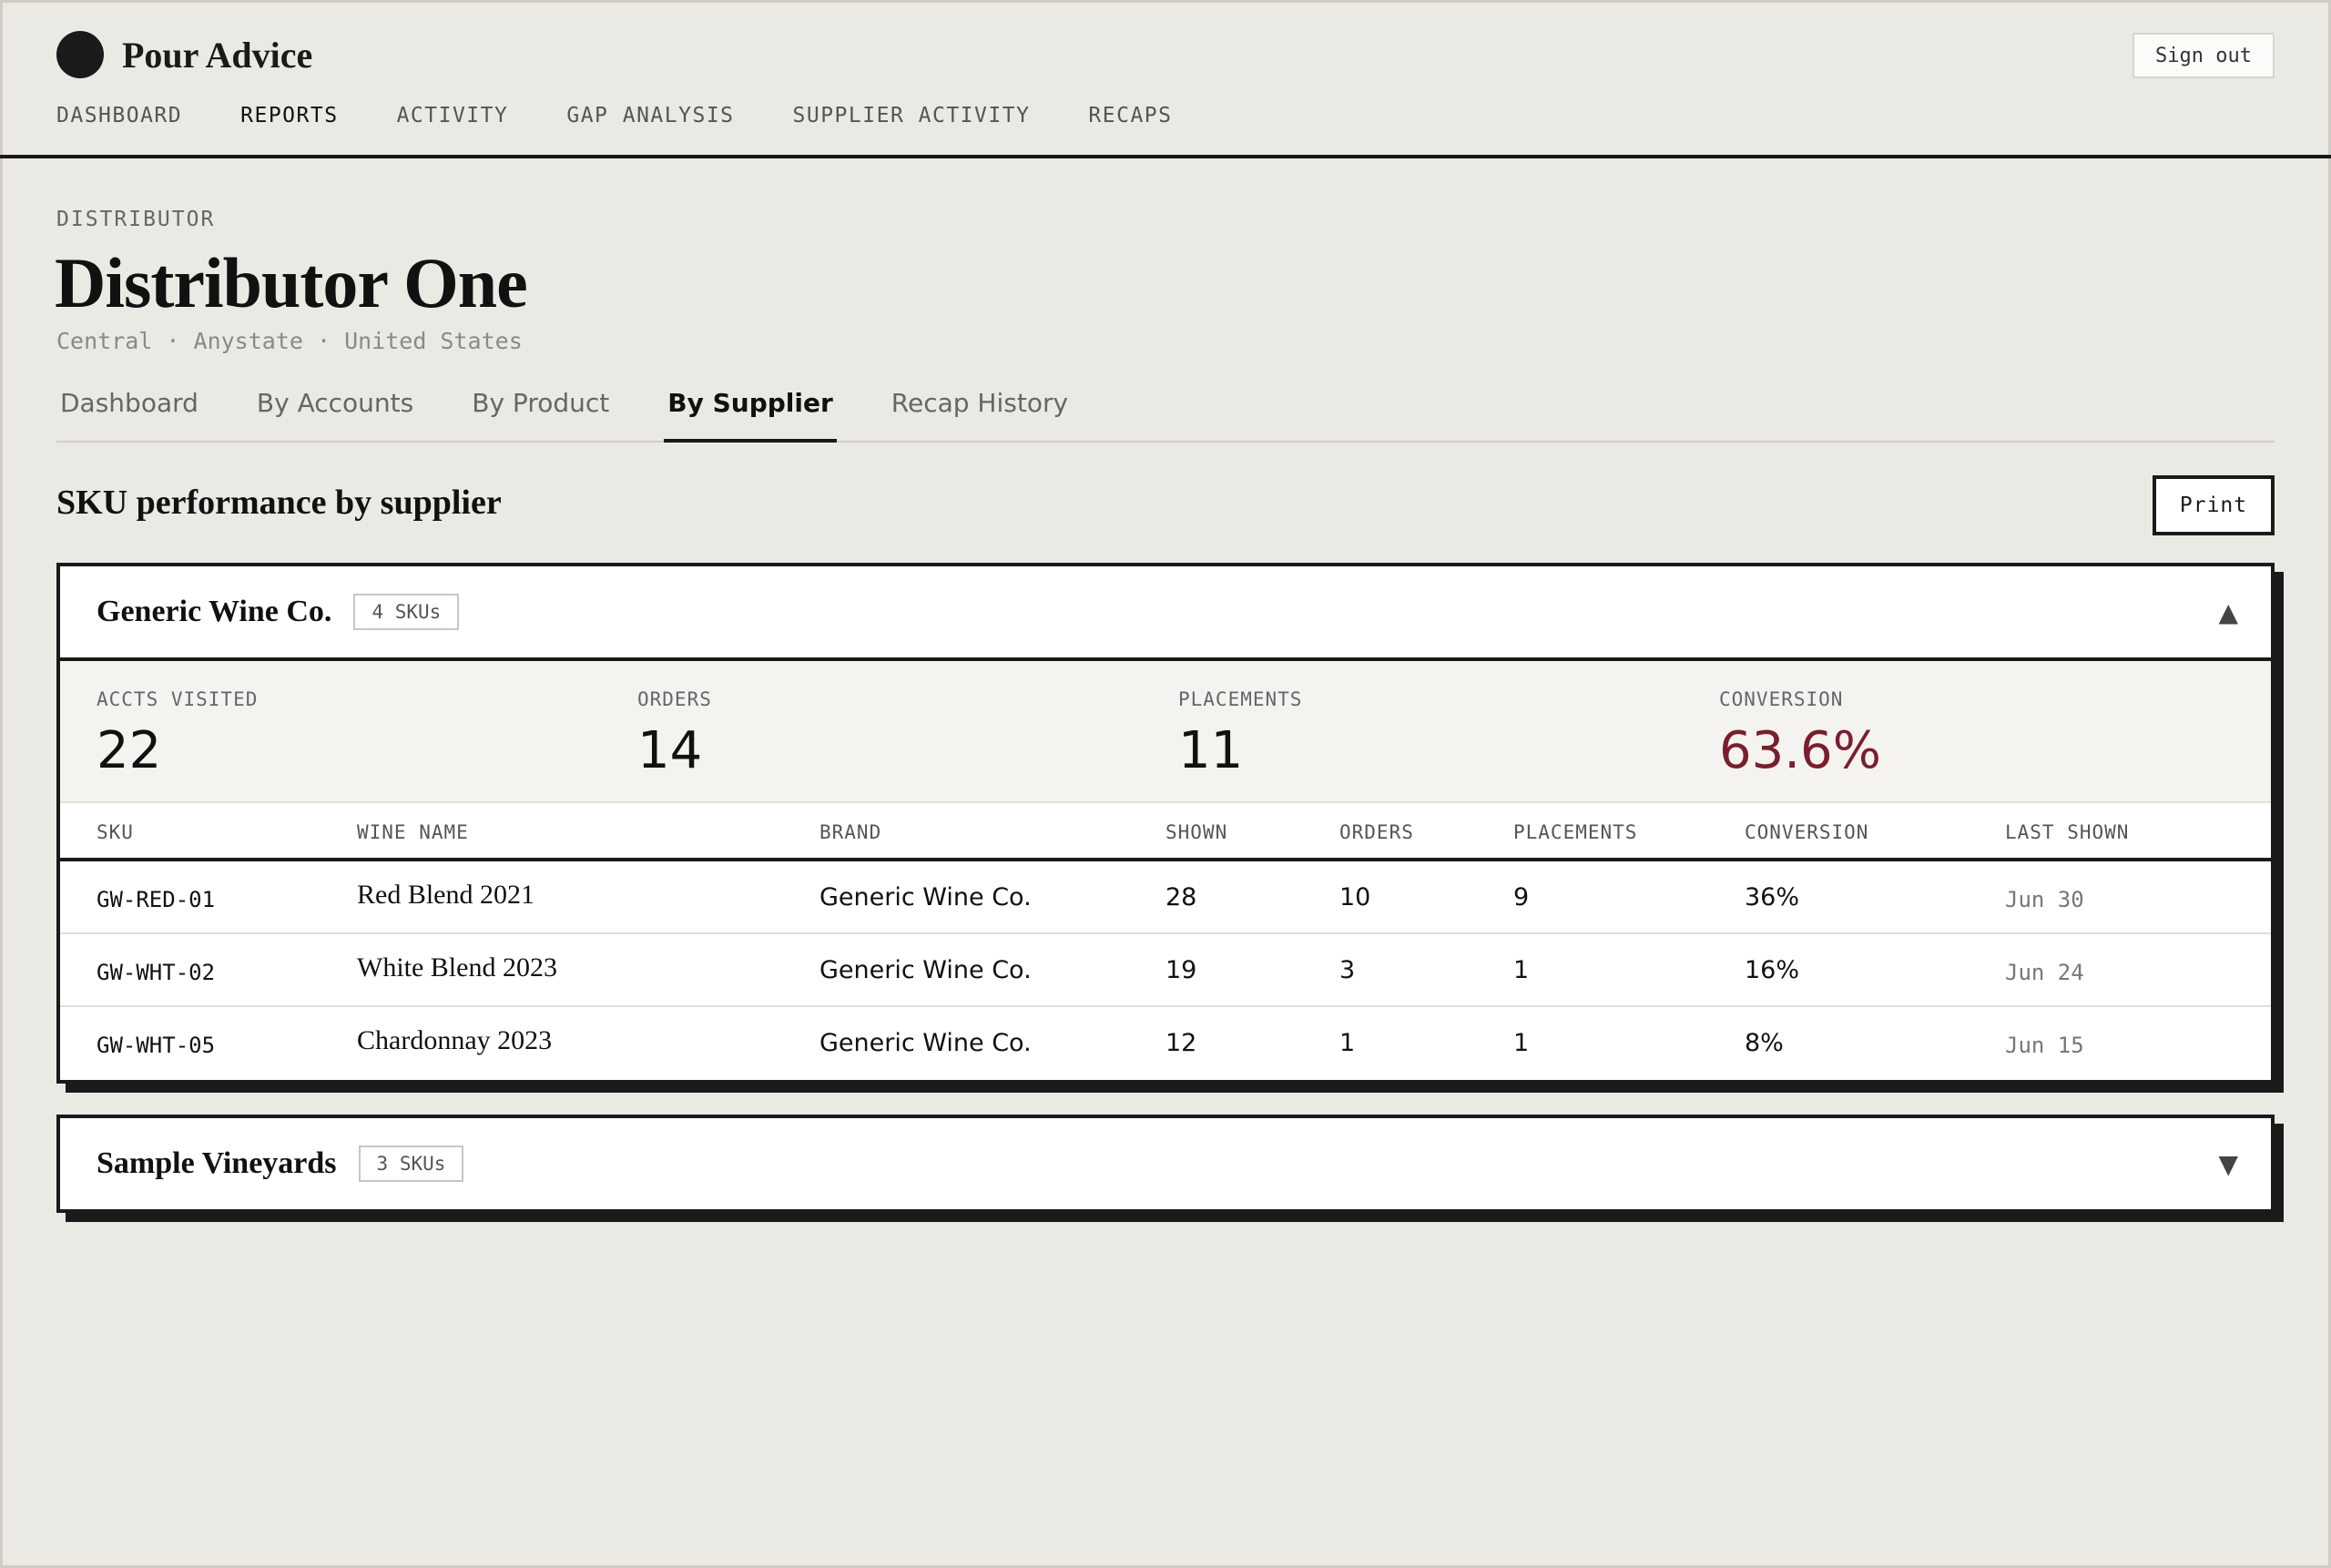  Describe the element at coordinates (1575, 832) in the screenshot. I see `col-placements: PLACEMENTS` at that location.